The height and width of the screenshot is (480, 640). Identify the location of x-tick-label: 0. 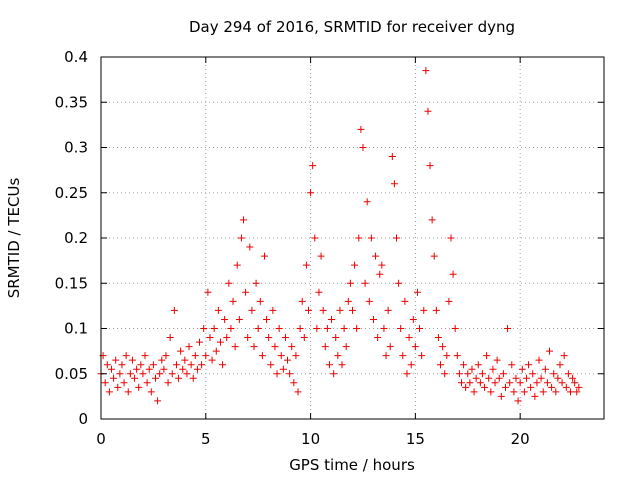
(101, 439).